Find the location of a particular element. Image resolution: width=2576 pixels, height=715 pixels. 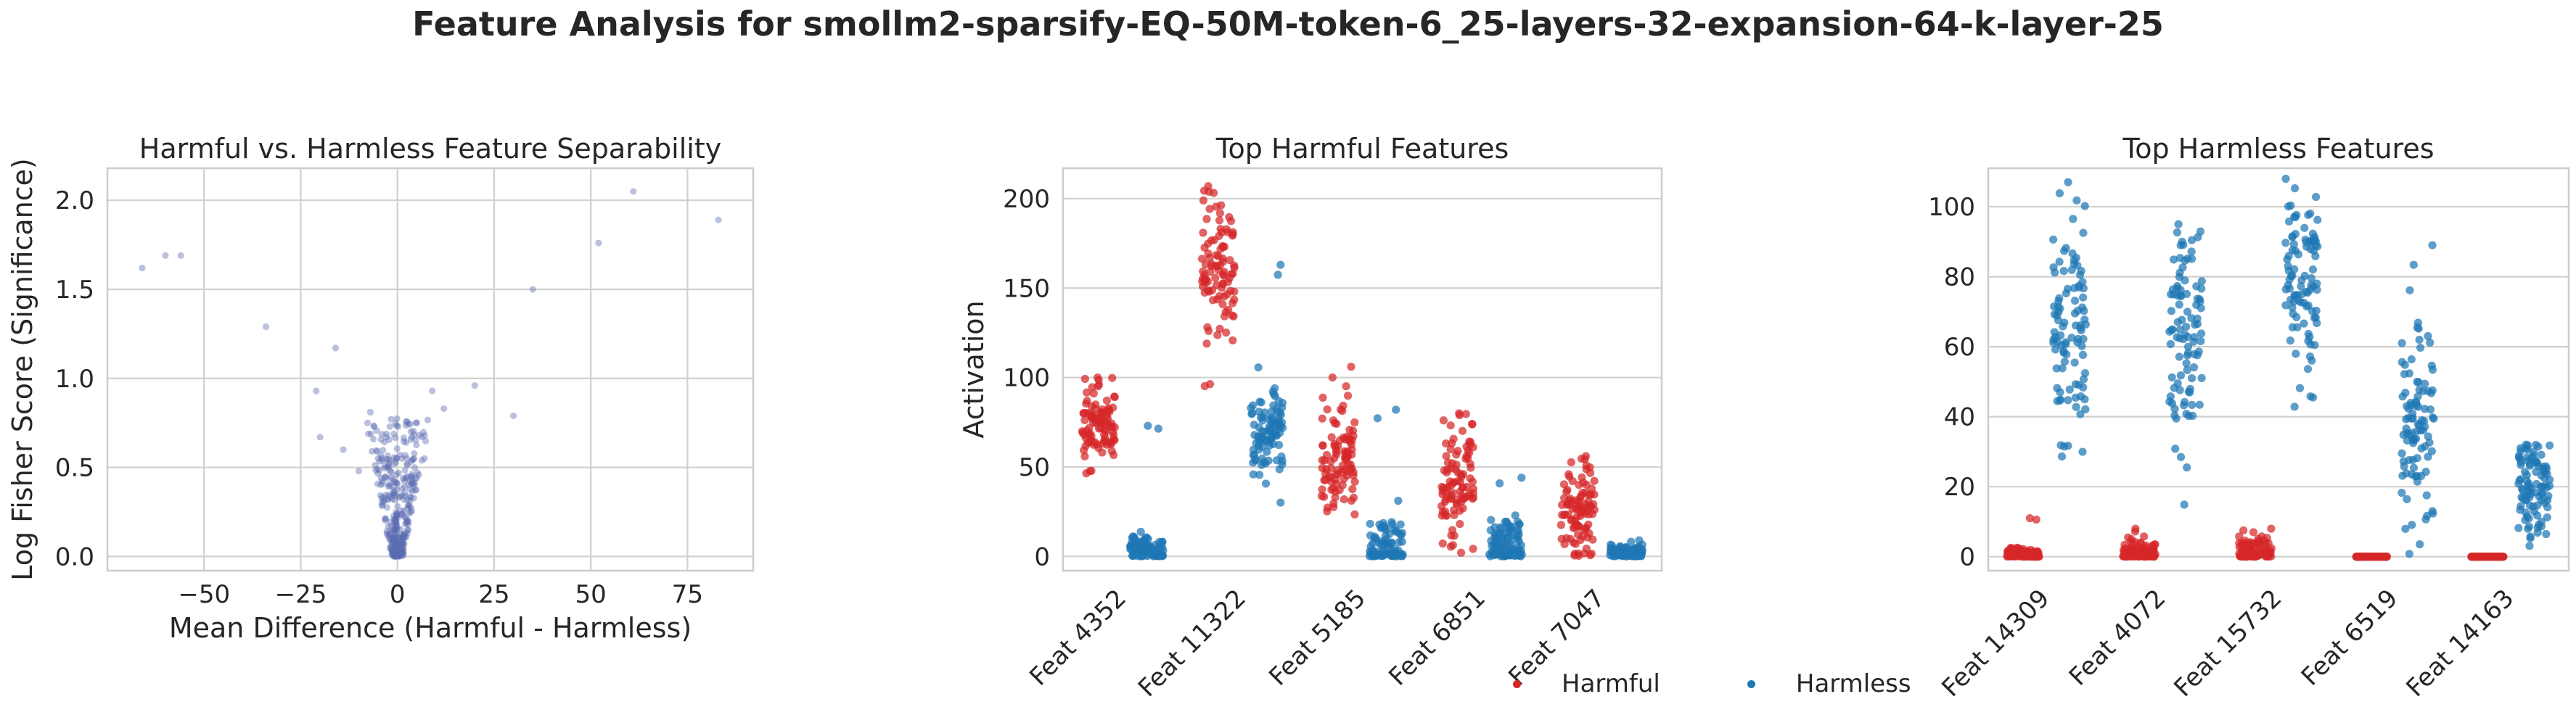

y-tick-label: 2.0 is located at coordinates (74, 200).